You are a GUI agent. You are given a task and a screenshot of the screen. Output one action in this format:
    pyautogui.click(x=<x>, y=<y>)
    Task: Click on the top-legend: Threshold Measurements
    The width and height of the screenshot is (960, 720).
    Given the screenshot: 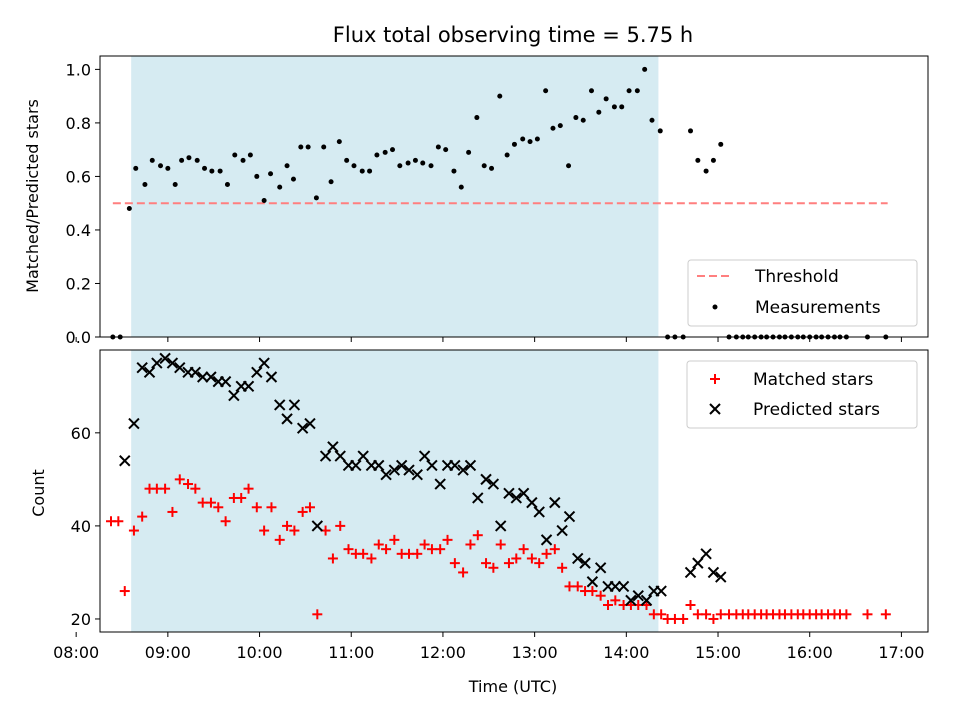 What is the action you would take?
    pyautogui.click(x=802, y=293)
    